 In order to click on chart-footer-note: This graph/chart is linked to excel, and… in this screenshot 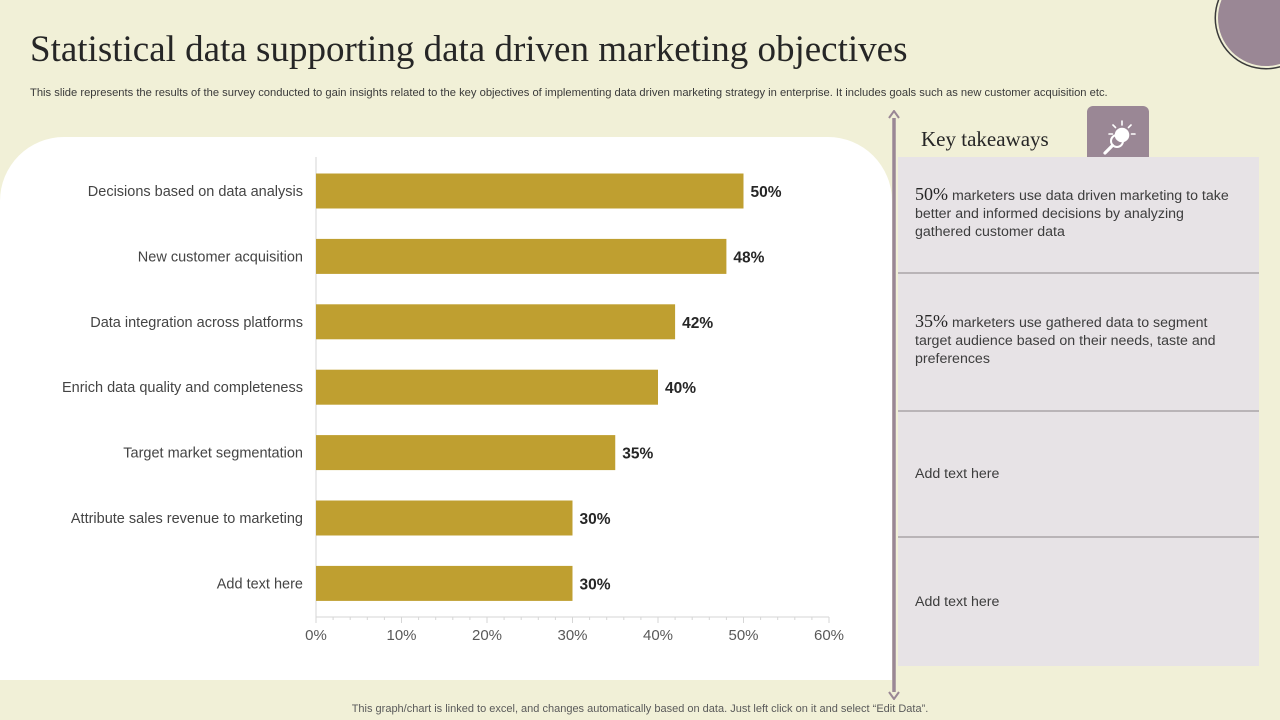, I will do `click(640, 709)`.